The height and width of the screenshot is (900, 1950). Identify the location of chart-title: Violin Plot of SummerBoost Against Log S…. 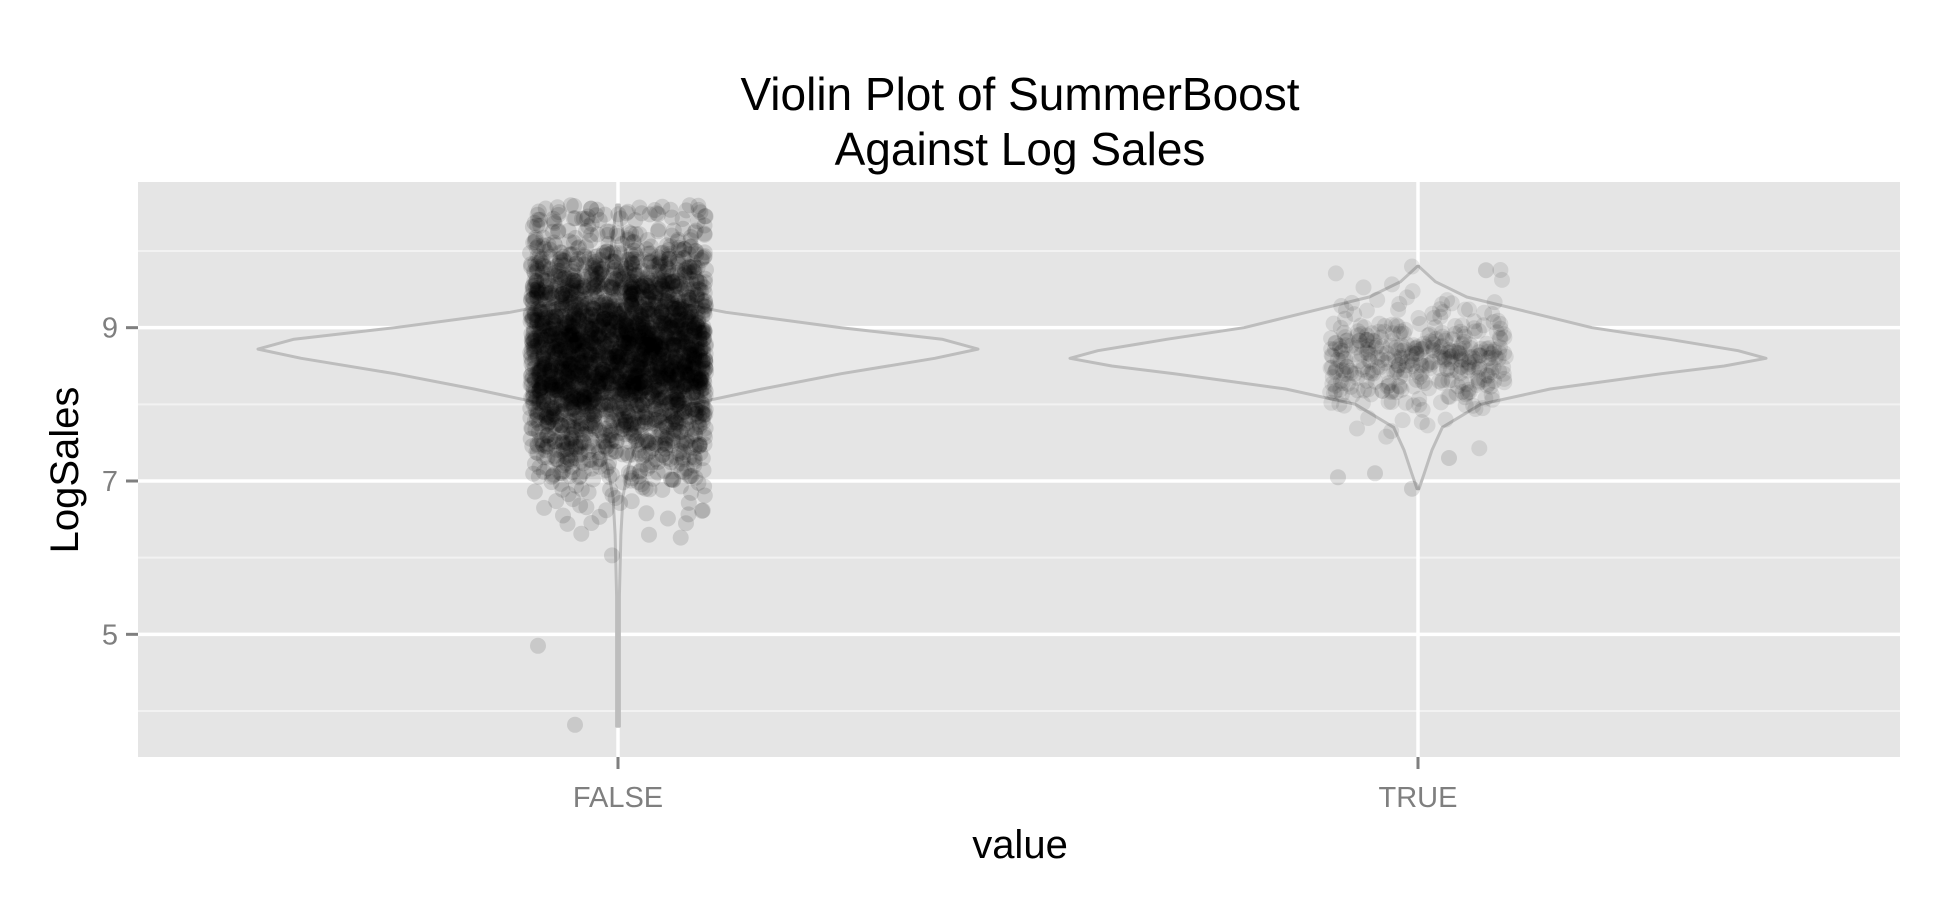
(1019, 121).